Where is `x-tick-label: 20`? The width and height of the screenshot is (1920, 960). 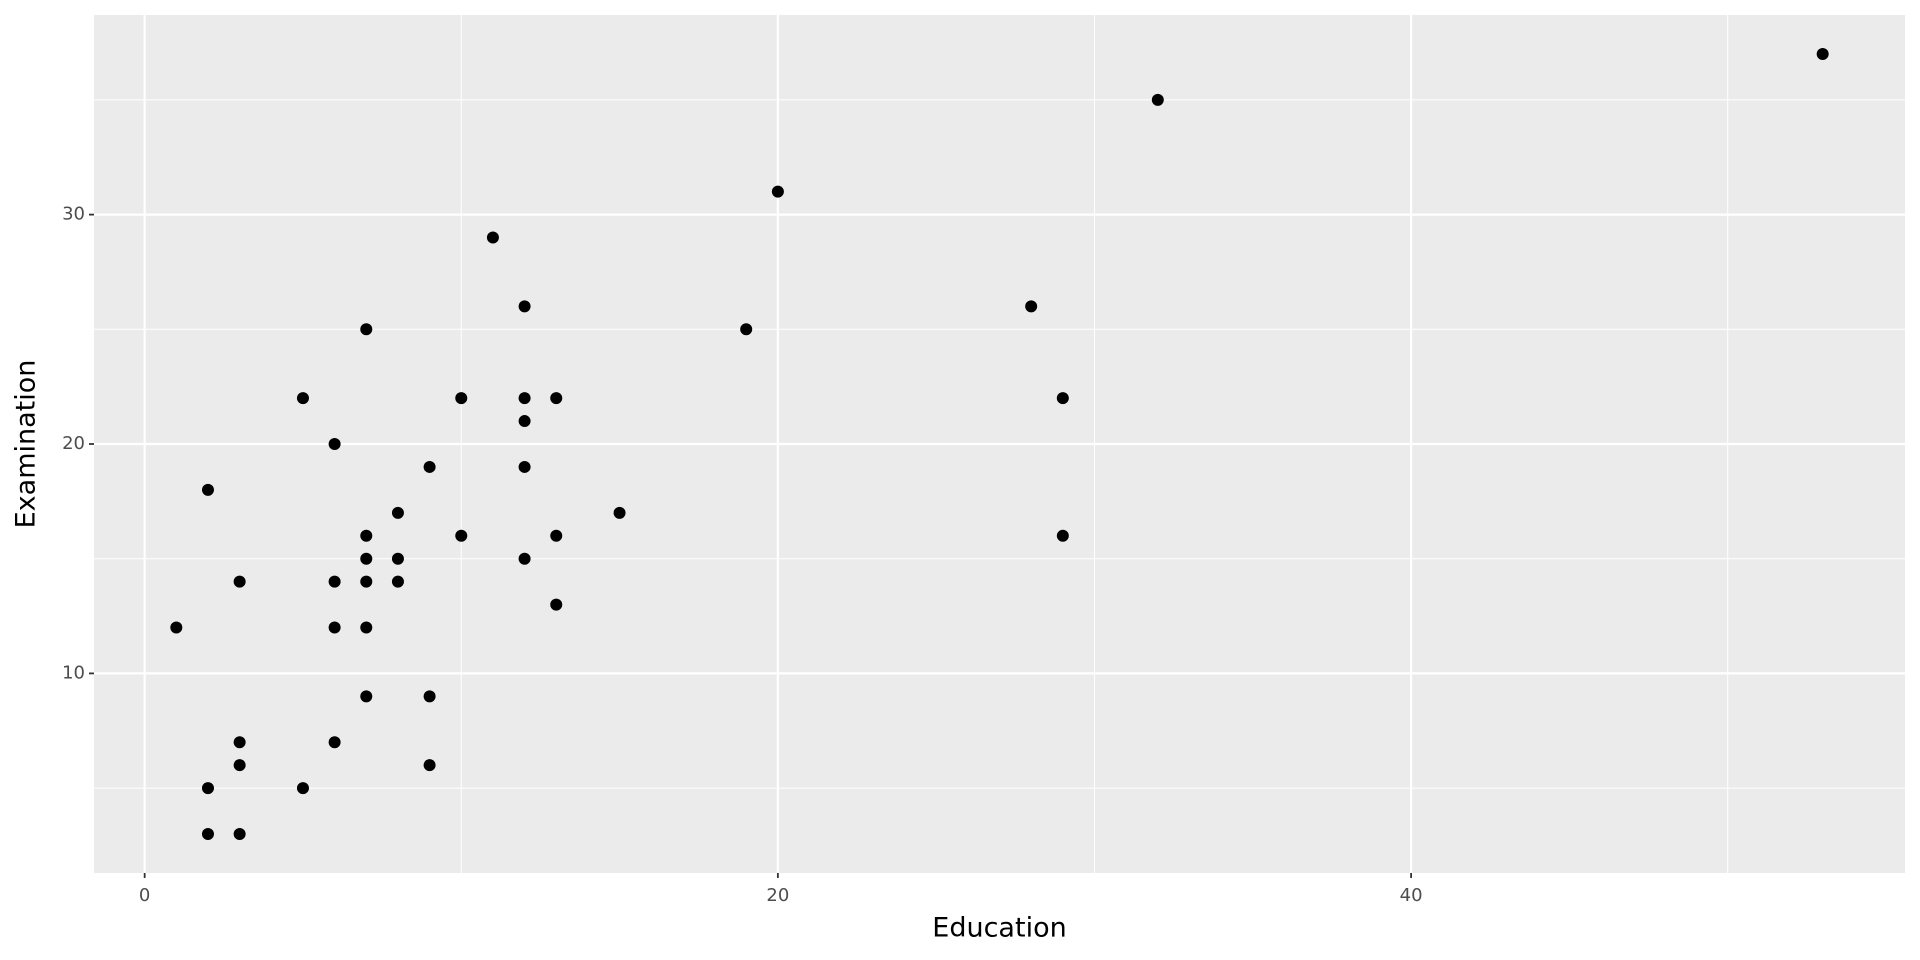 x-tick-label: 20 is located at coordinates (777, 895).